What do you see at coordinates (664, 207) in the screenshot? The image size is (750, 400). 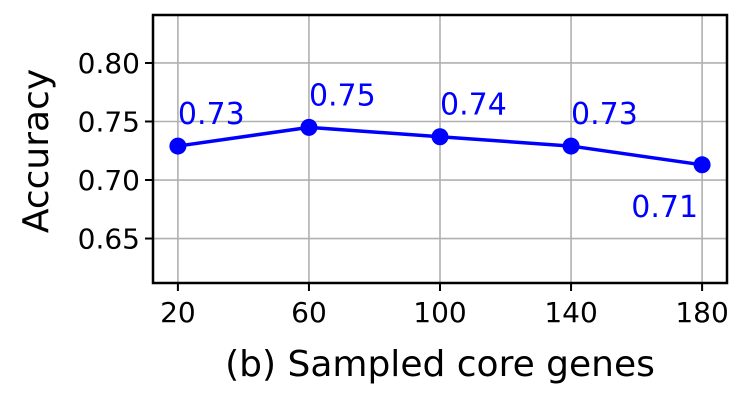 I see `data-label: 0.71` at bounding box center [664, 207].